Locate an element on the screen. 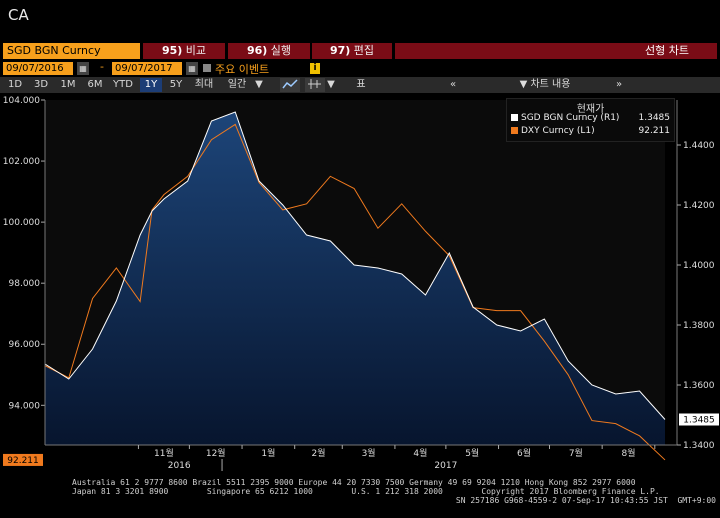 Image resolution: width=720 pixels, height=518 pixels. right-tick-label: 1.3400 is located at coordinates (699, 446).